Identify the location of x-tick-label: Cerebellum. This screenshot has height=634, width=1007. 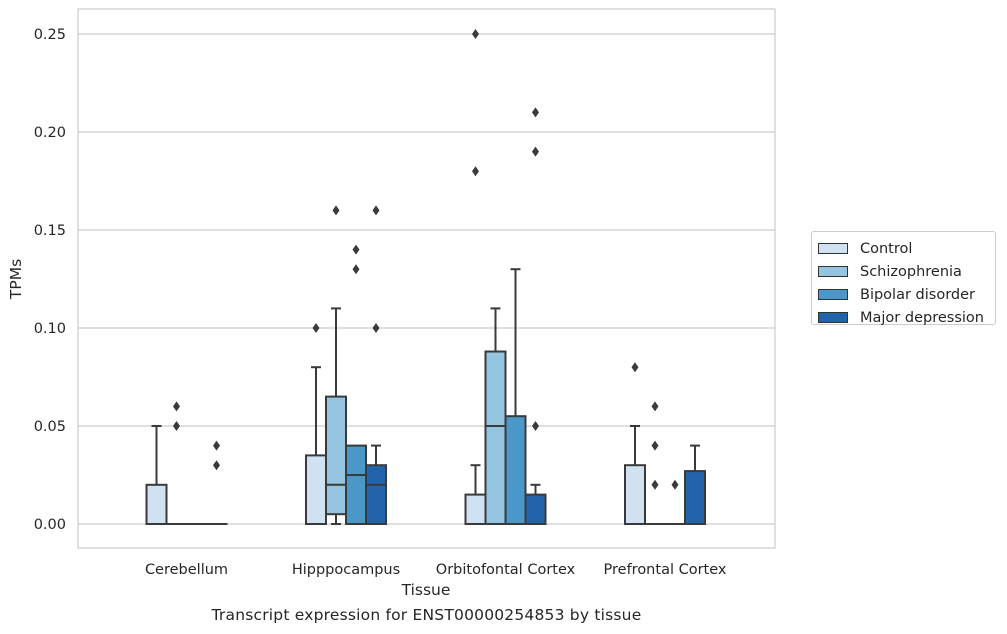
(186, 570).